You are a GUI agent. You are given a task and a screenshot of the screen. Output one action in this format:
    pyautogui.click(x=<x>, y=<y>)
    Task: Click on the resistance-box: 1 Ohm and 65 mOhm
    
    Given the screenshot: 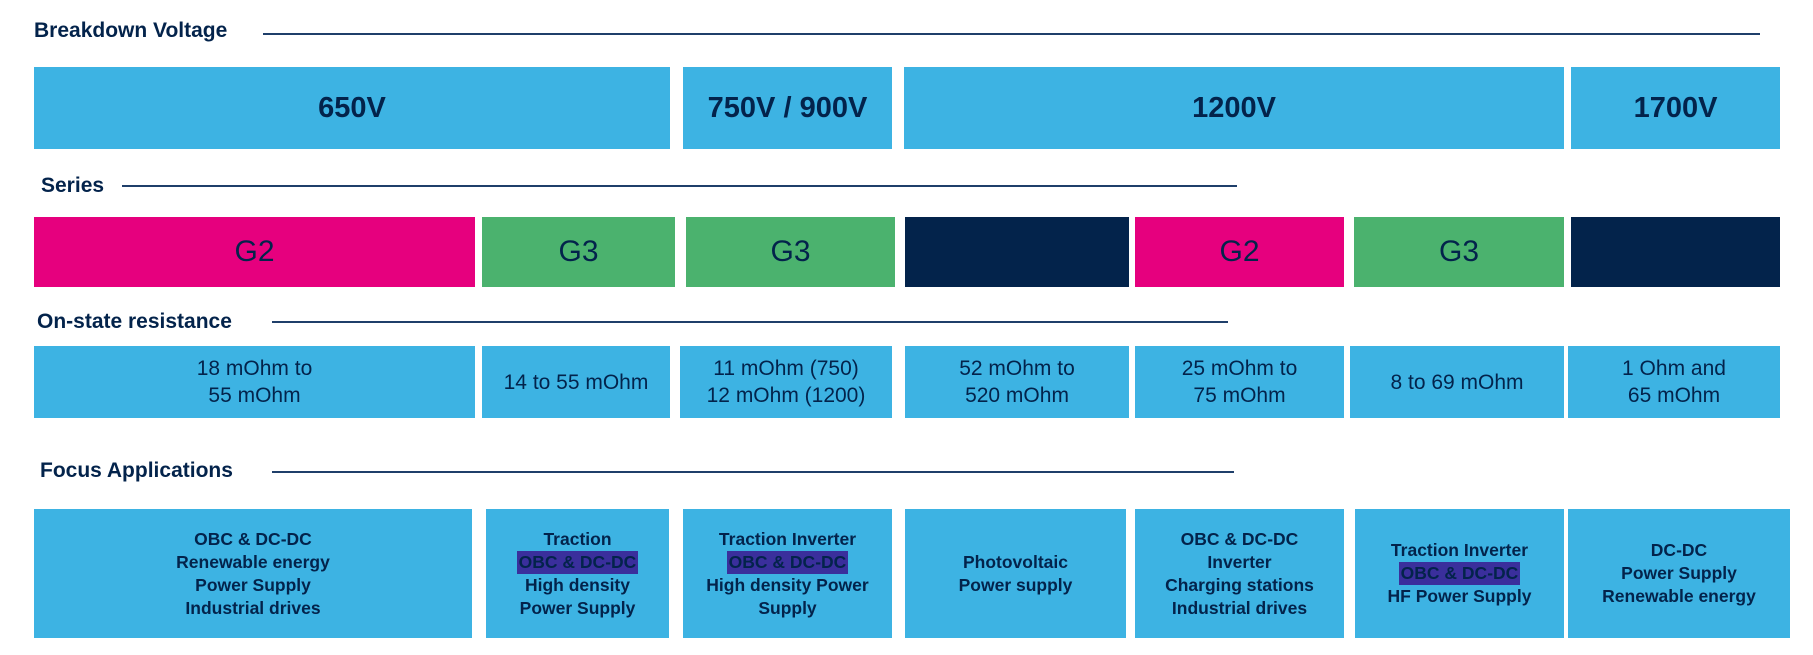 What is the action you would take?
    pyautogui.click(x=1674, y=382)
    